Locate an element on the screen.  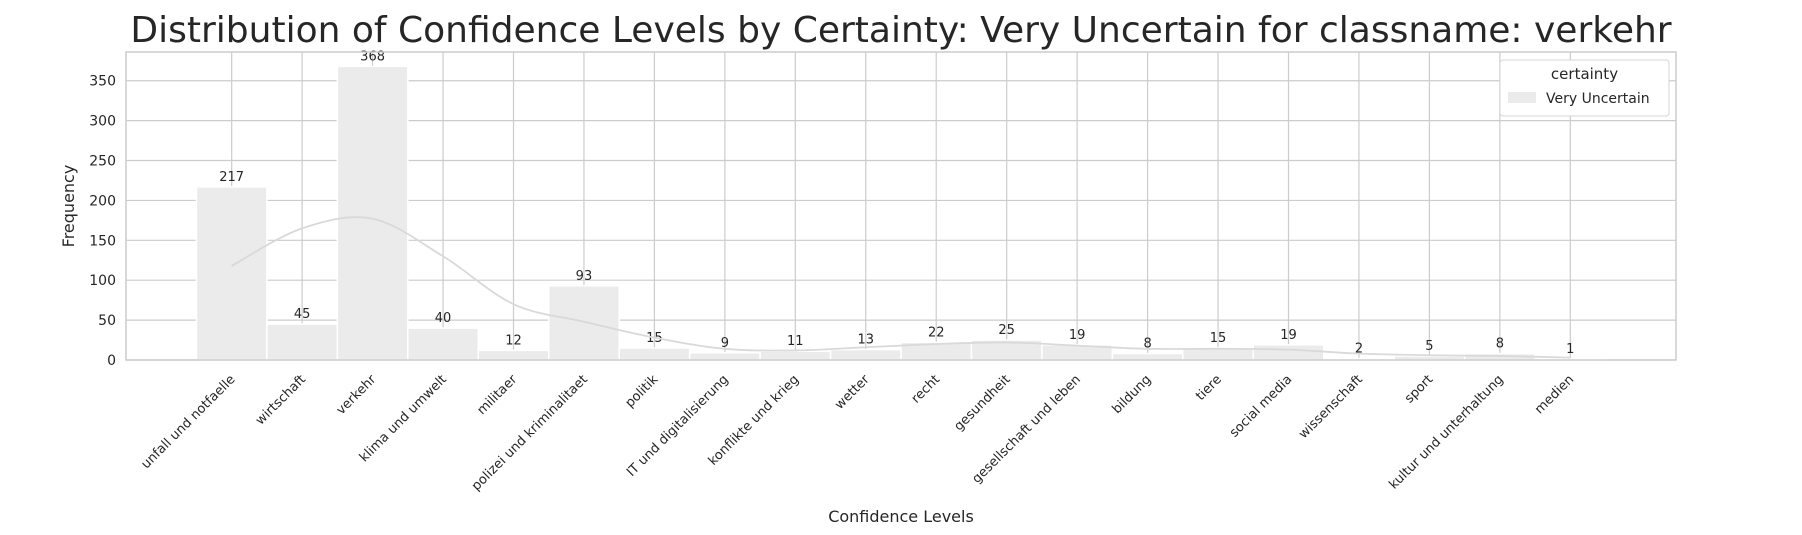
data-label: 13 is located at coordinates (865, 340).